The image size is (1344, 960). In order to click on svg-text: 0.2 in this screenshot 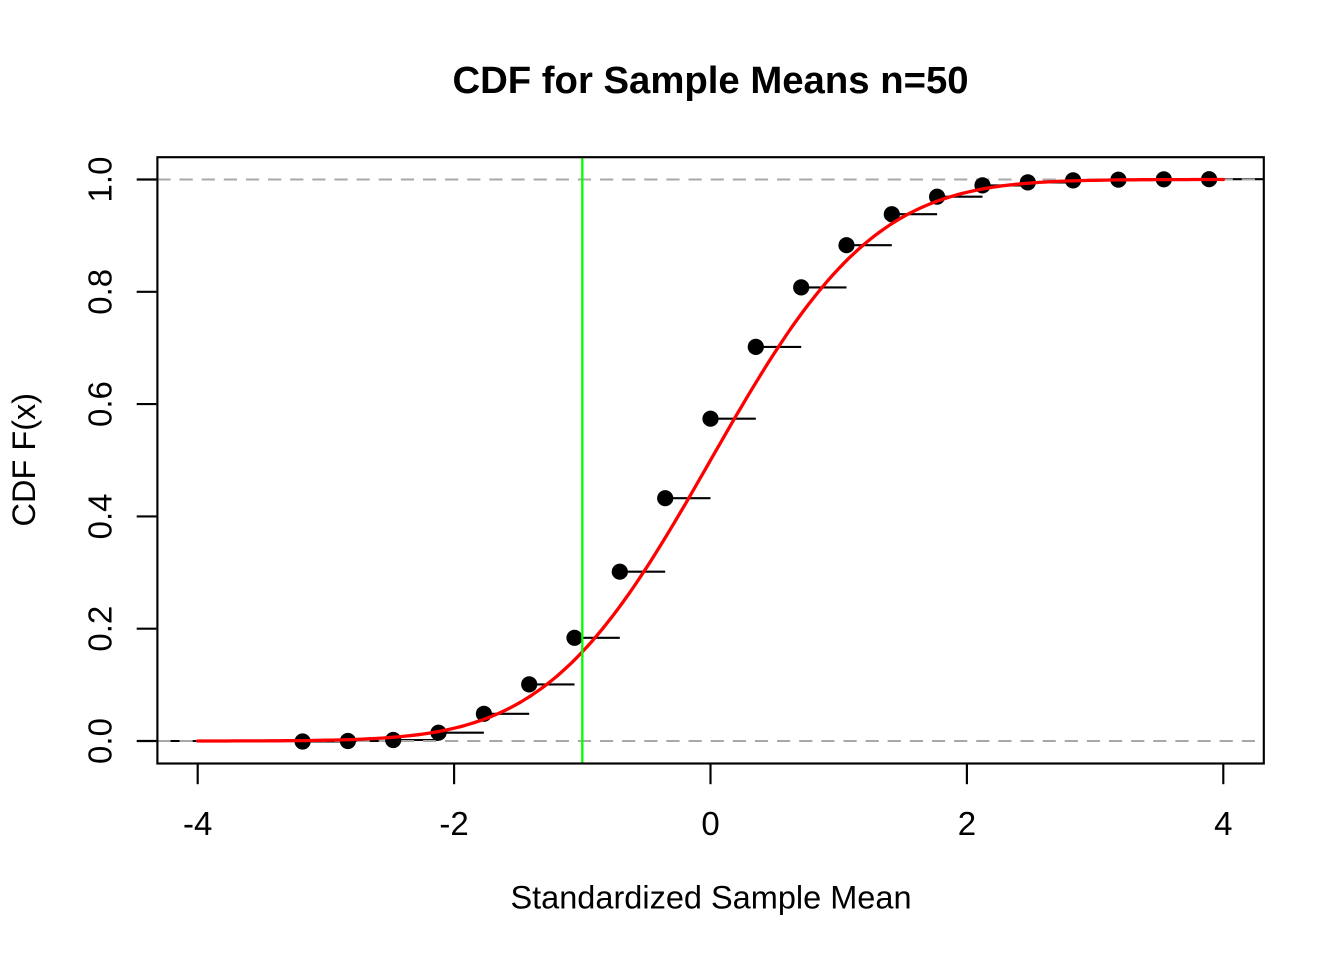, I will do `click(100, 629)`.